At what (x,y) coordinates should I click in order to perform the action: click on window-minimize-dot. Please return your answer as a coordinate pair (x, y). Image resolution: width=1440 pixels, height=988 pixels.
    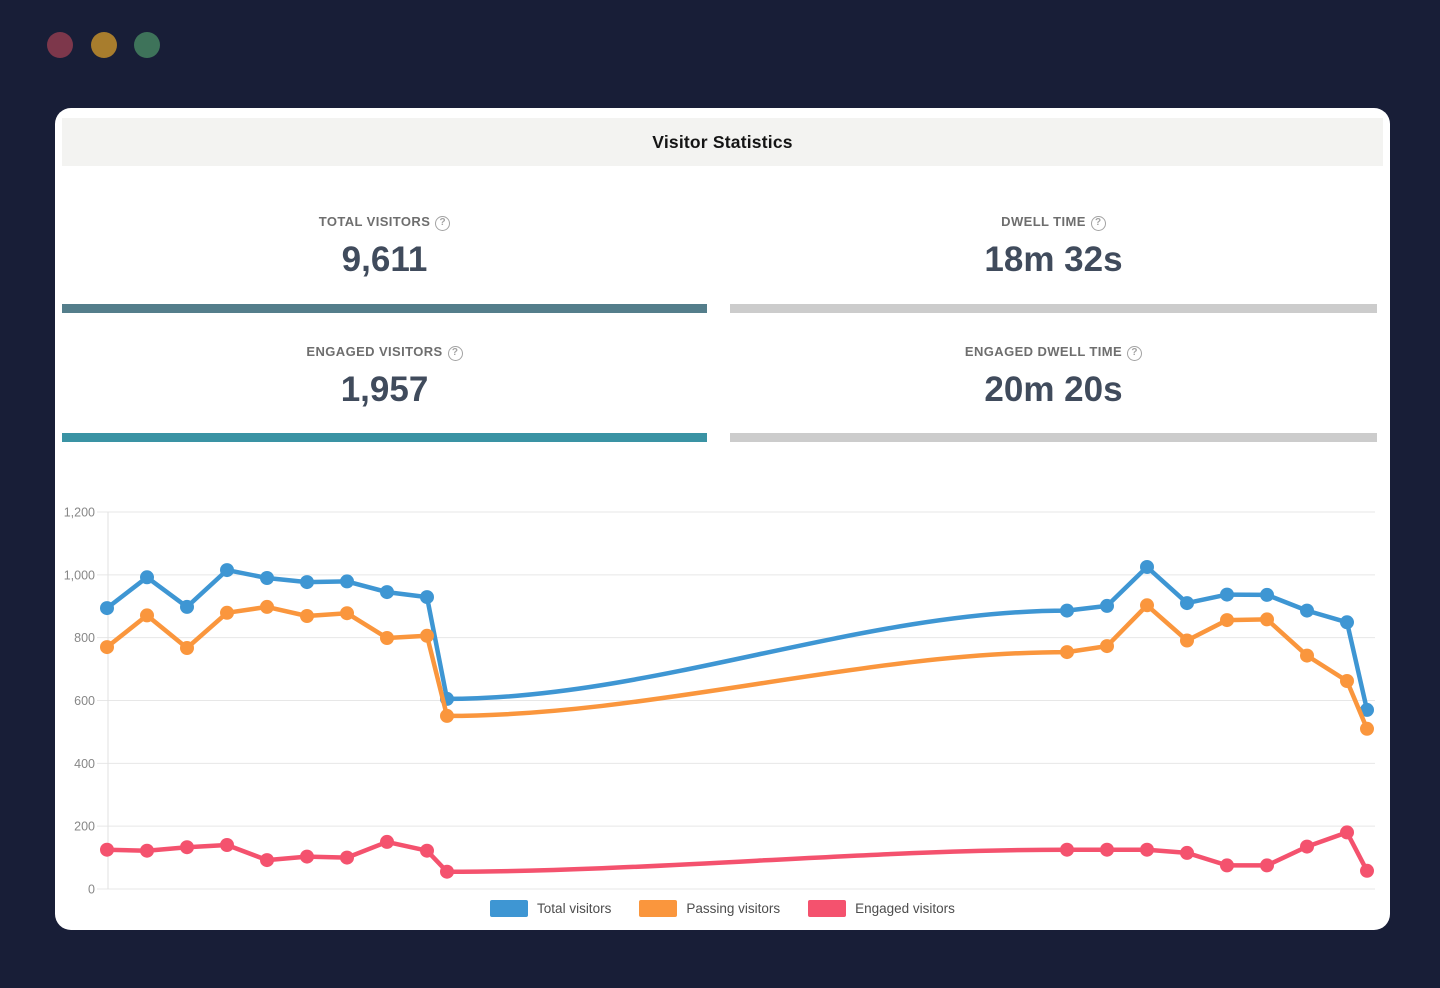
    Looking at the image, I should click on (104, 45).